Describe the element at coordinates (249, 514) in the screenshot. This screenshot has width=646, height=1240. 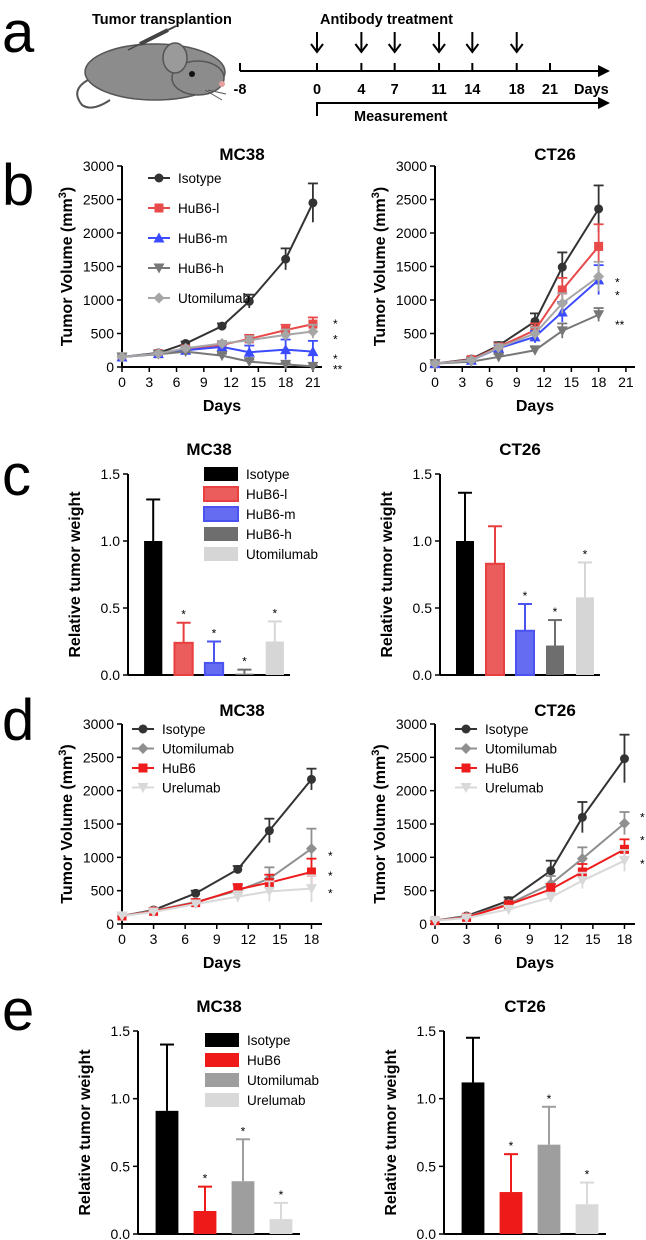
I see `legend-item: HuB6-m` at that location.